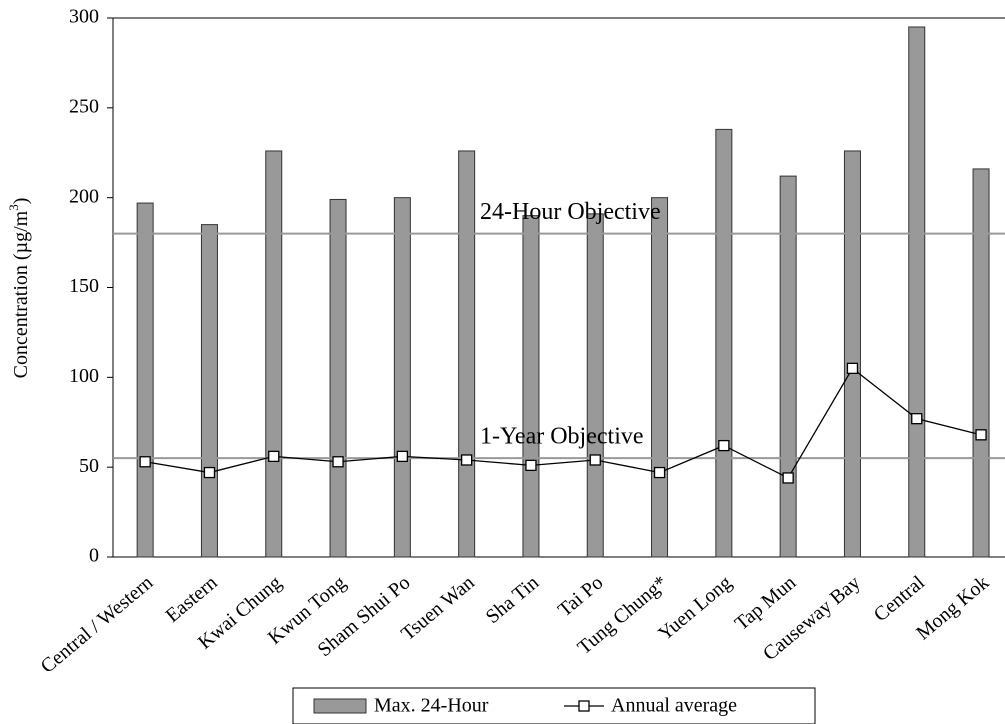 The height and width of the screenshot is (724, 1005). What do you see at coordinates (431, 706) in the screenshot?
I see `legend-label: Max. 24-Hour` at bounding box center [431, 706].